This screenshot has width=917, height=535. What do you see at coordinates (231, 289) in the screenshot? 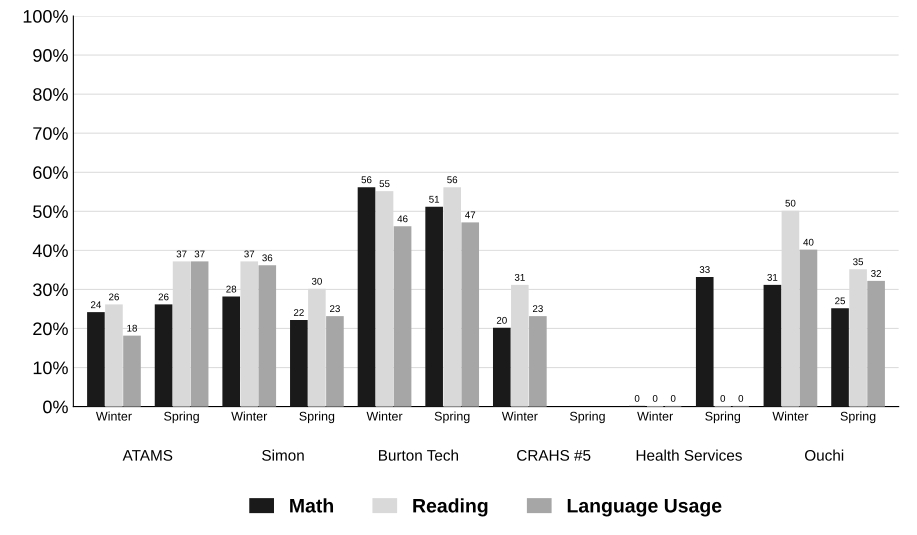
I see `data-label: 28` at bounding box center [231, 289].